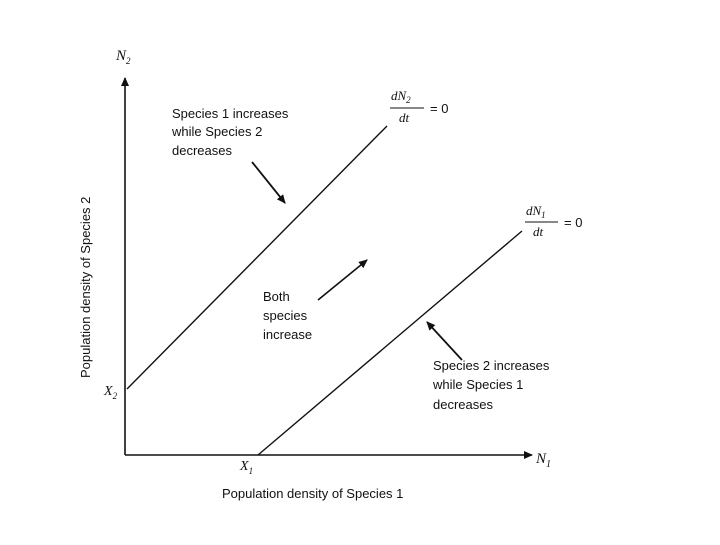  I want to click on x-axis-variable: N1, so click(543, 460).